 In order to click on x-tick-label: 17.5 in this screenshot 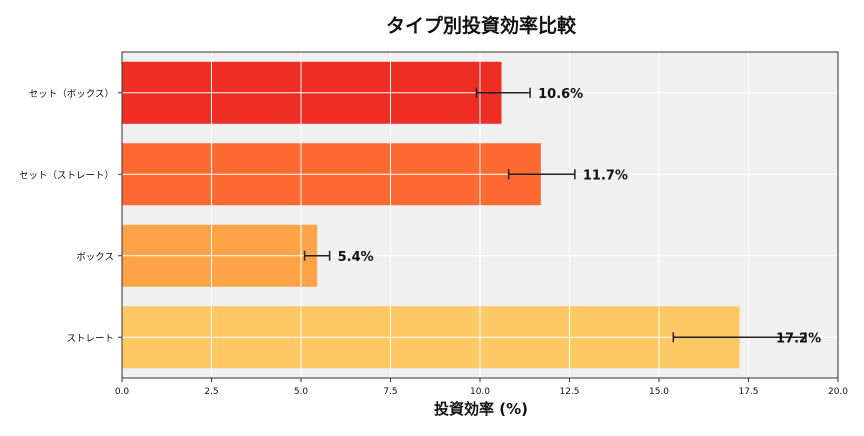, I will do `click(748, 392)`.